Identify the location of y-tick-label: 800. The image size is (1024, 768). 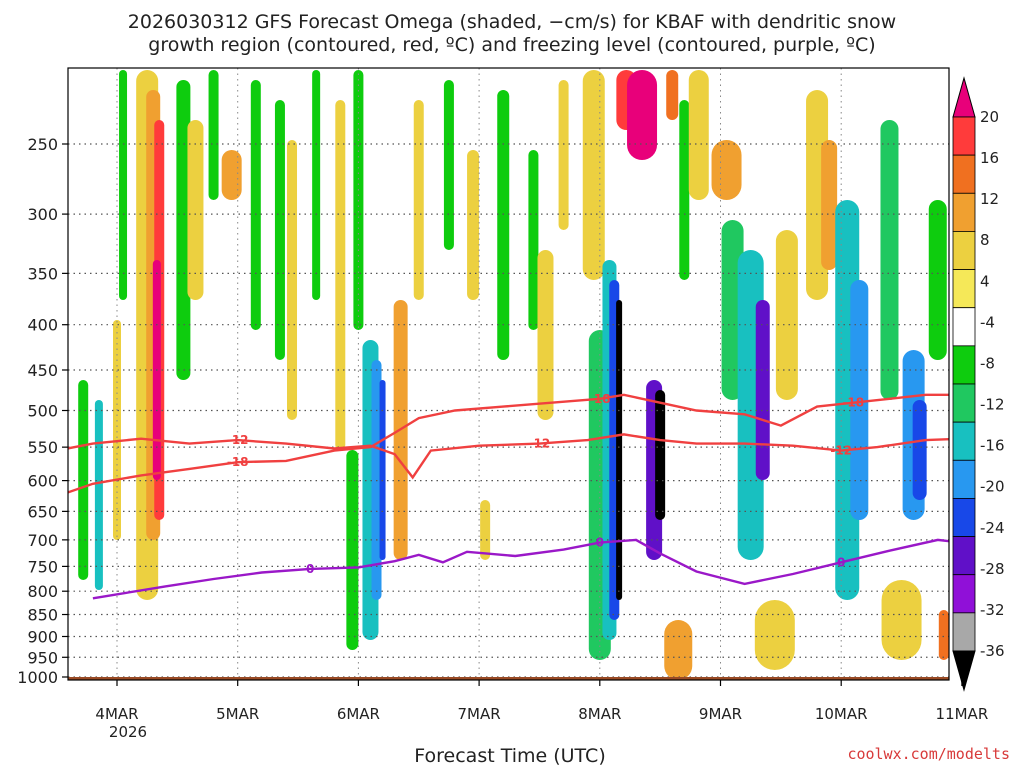
(42, 591).